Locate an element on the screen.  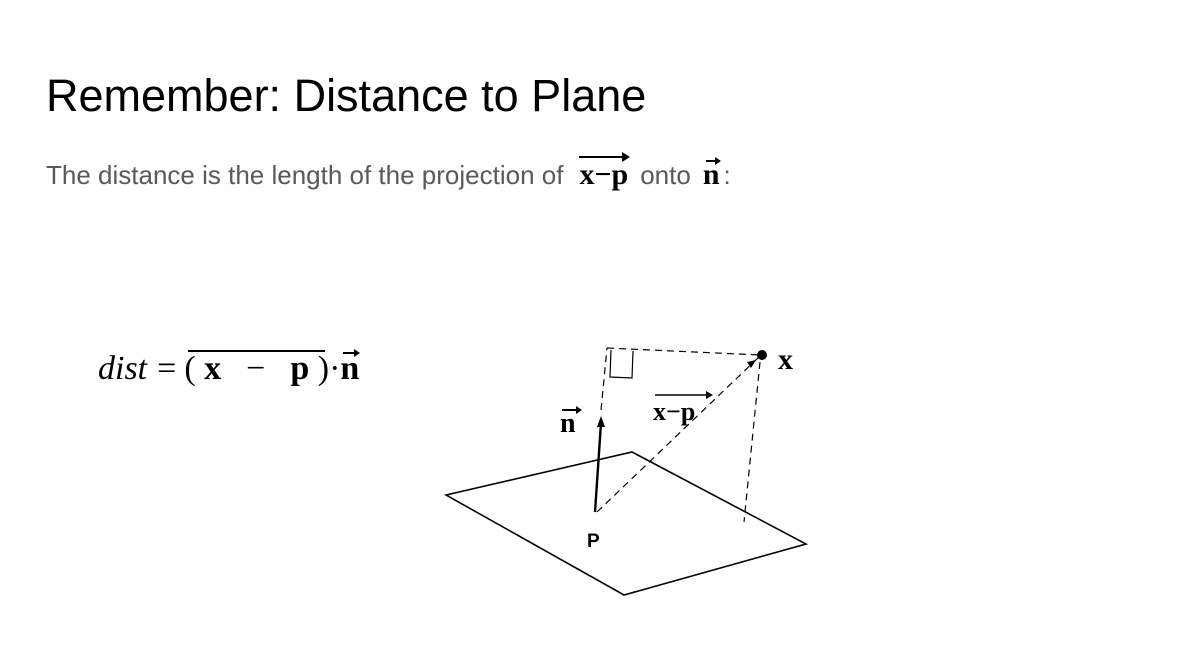
x-minus-p-arrowhead-icon is located at coordinates (751, 364).